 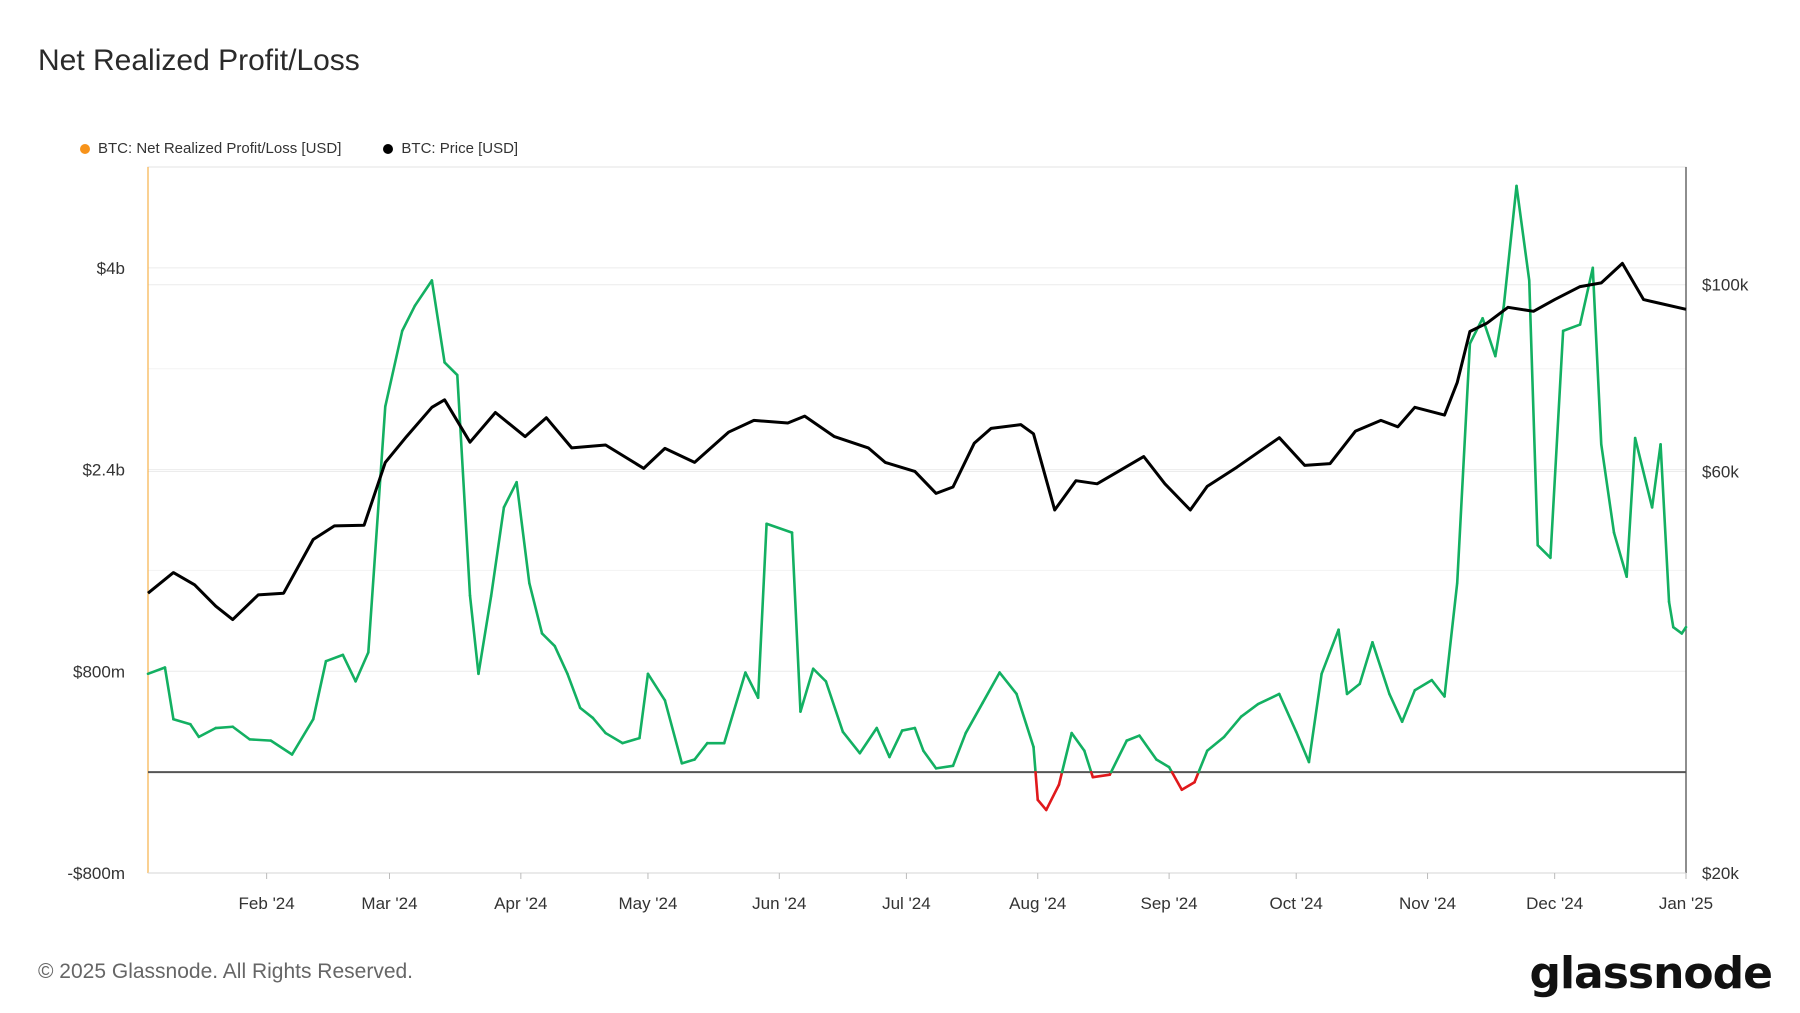 I want to click on orange-dot-icon, so click(x=85, y=148).